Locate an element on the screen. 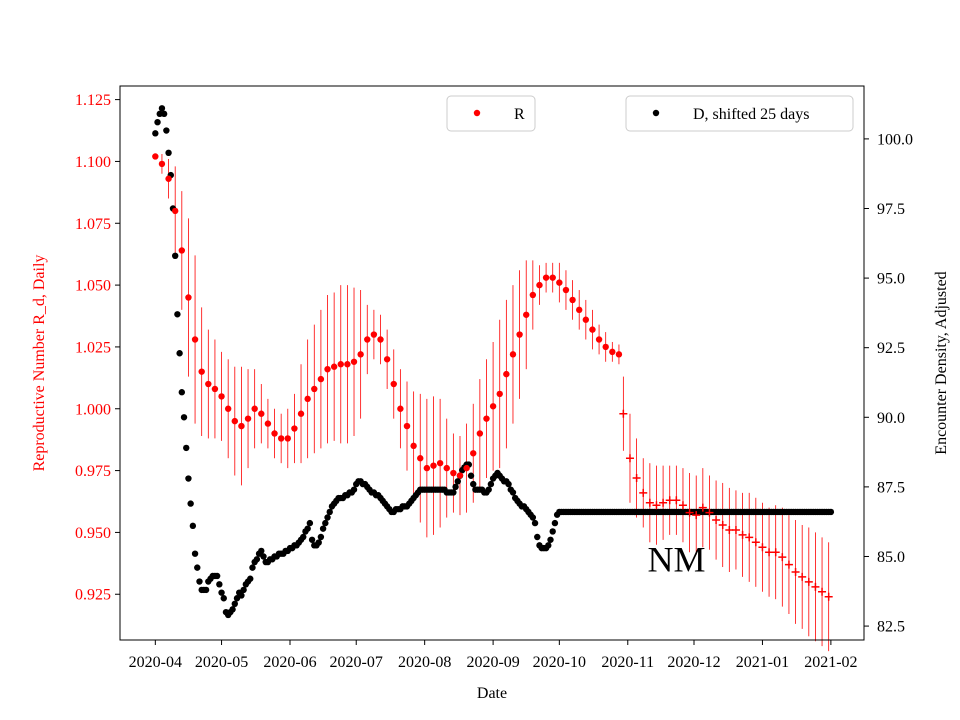  legend-d-label: D, shifted 25 days is located at coordinates (751, 114).